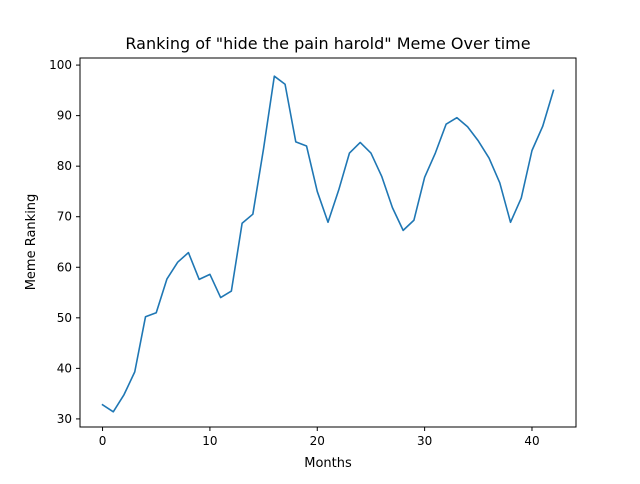 The image size is (640, 484). I want to click on y-tick-label: 30, so click(64, 419).